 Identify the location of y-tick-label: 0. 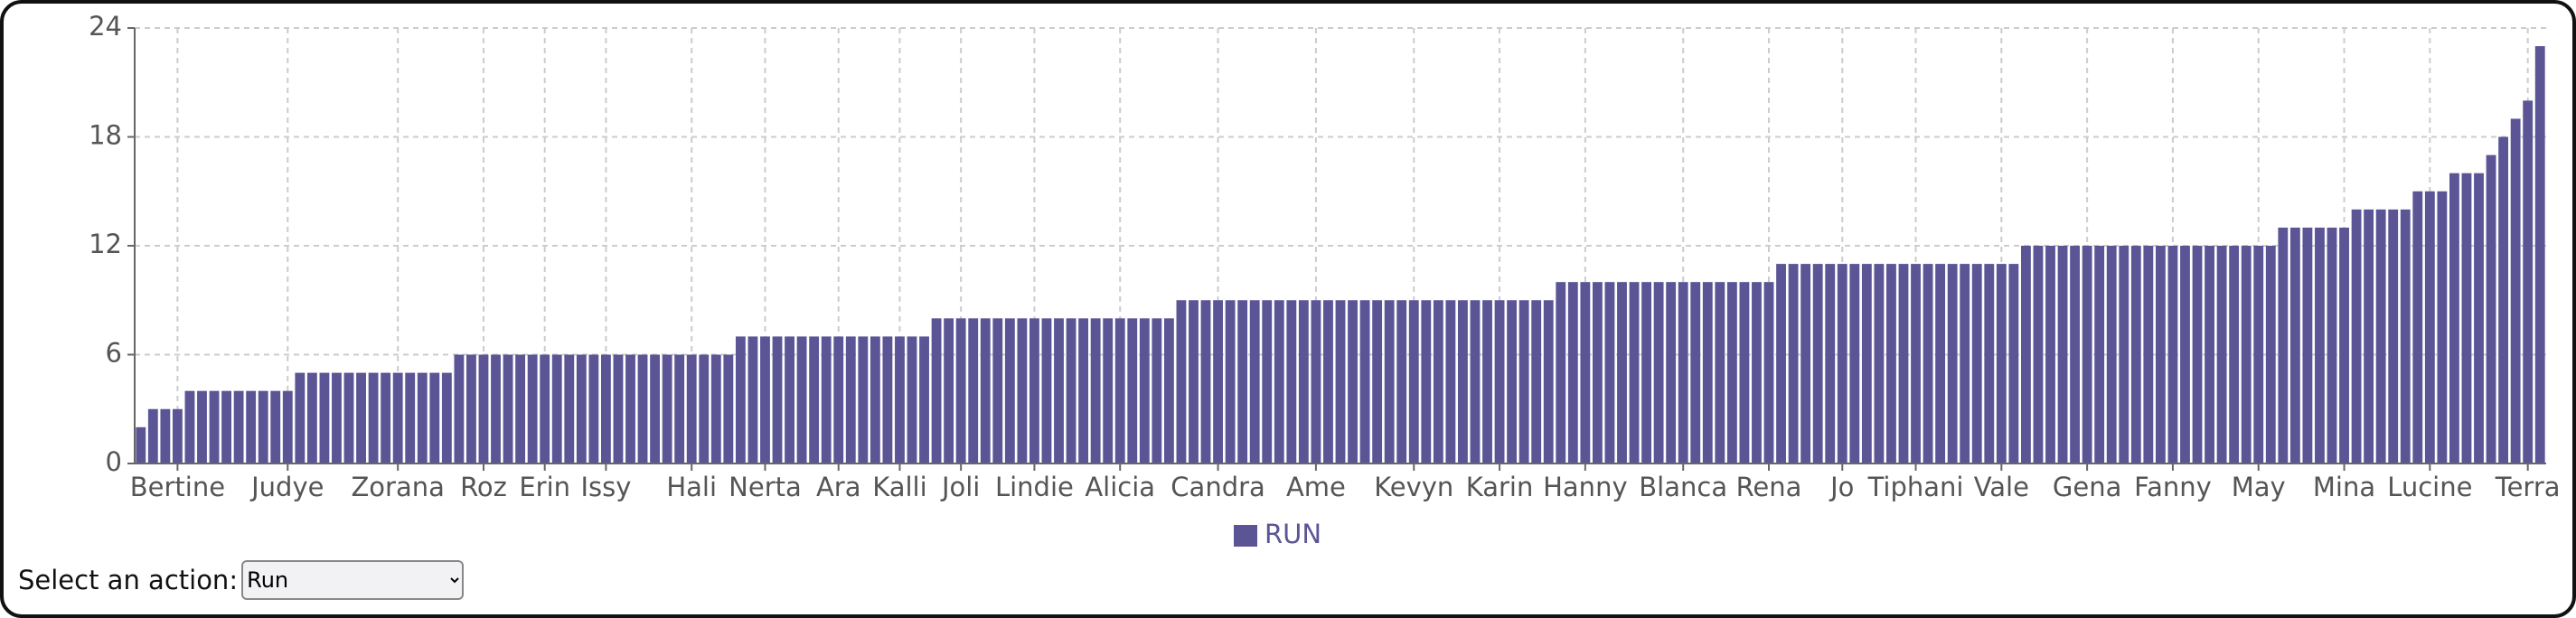
(114, 461).